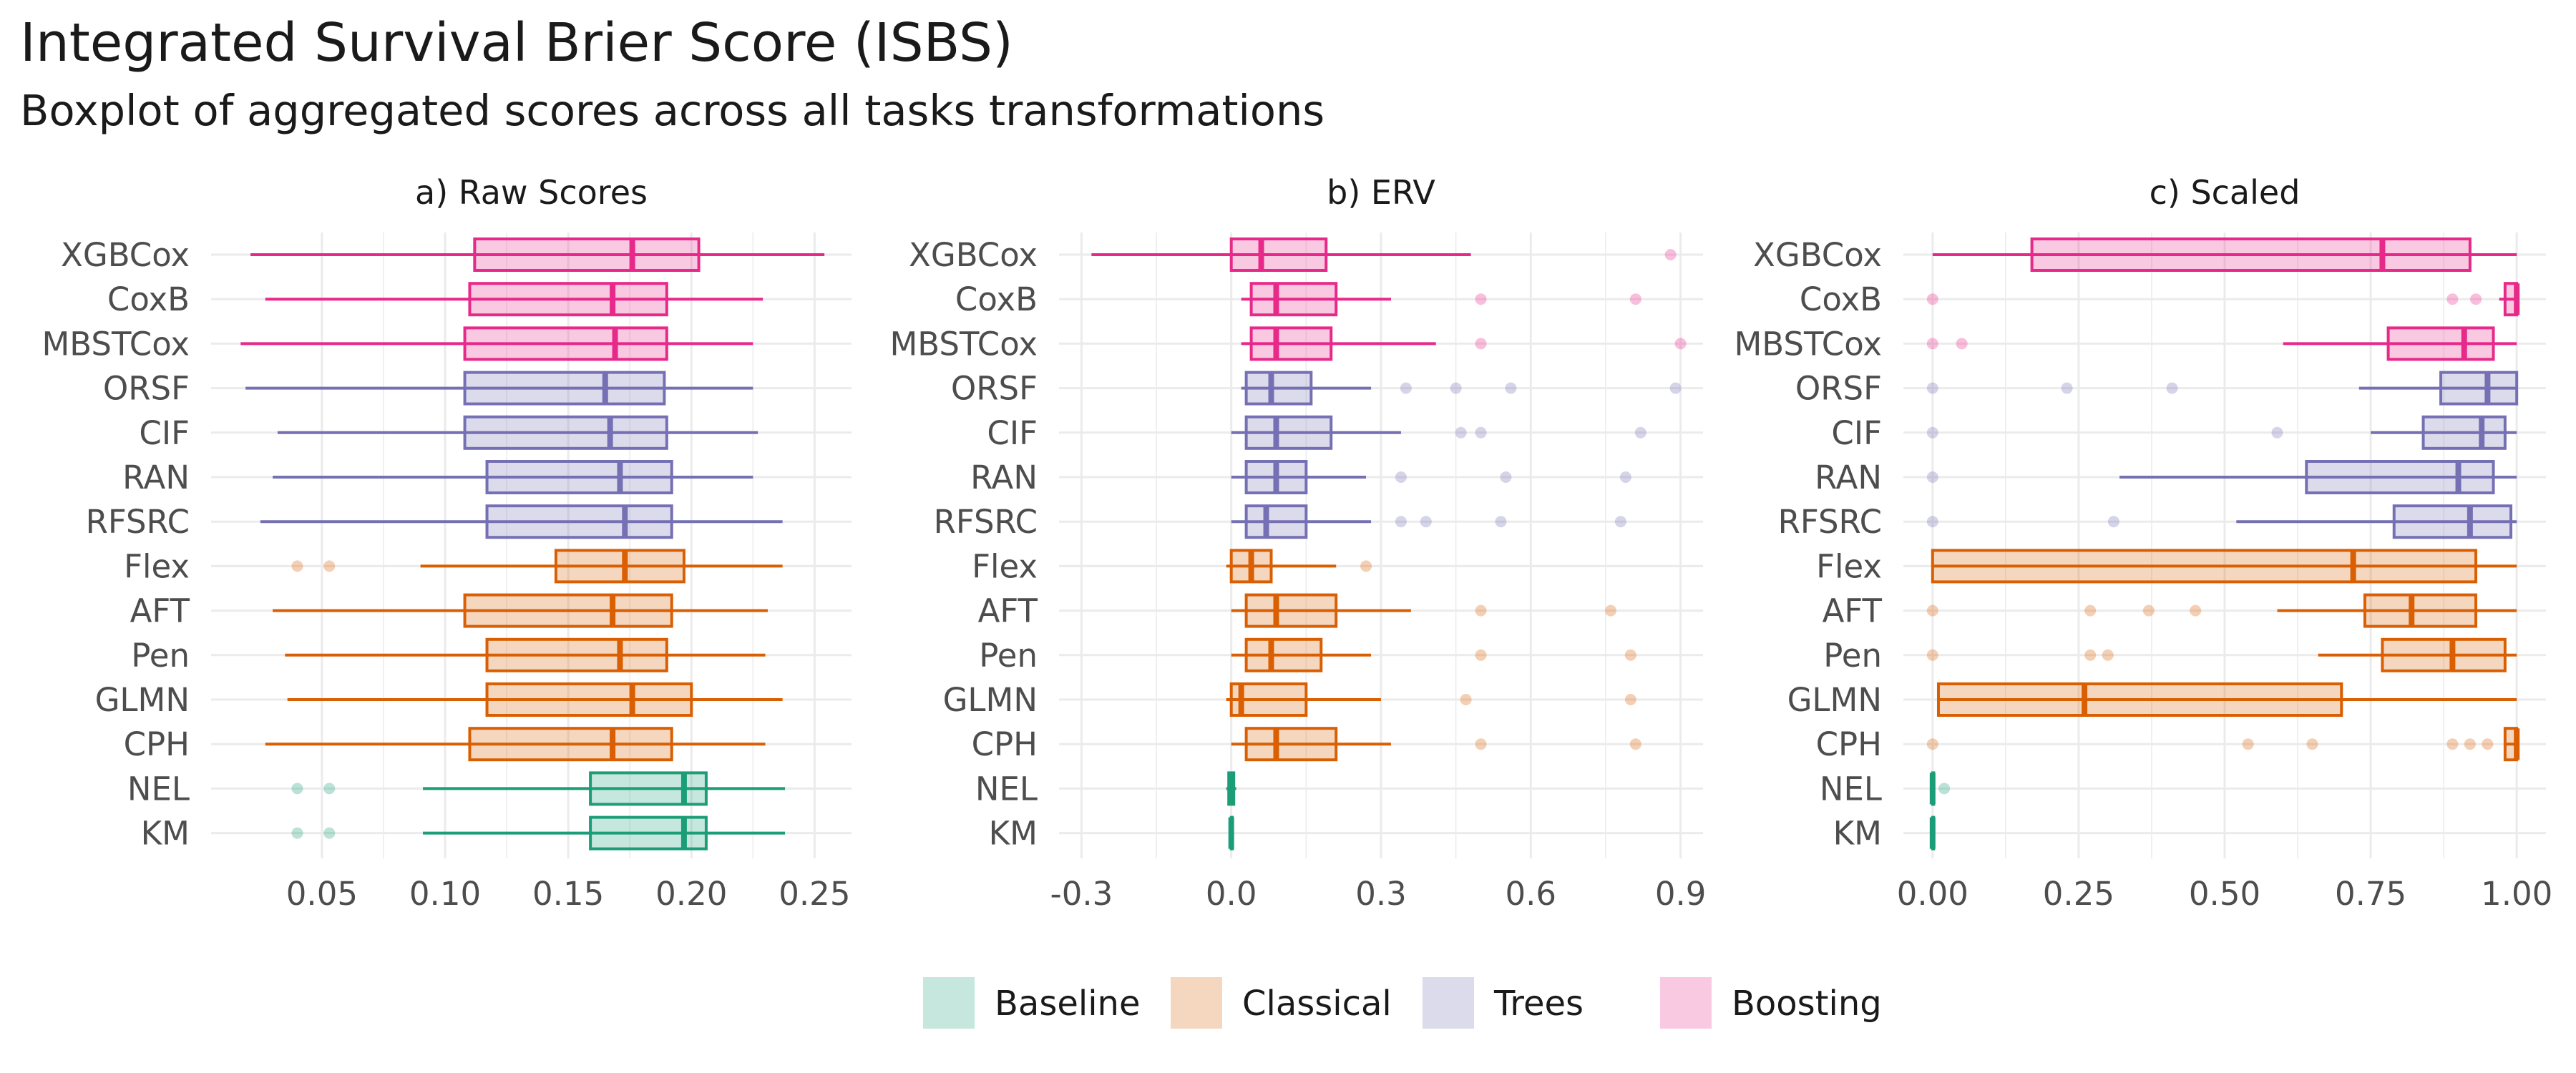  I want to click on panel-title: b) ERV, so click(1381, 193).